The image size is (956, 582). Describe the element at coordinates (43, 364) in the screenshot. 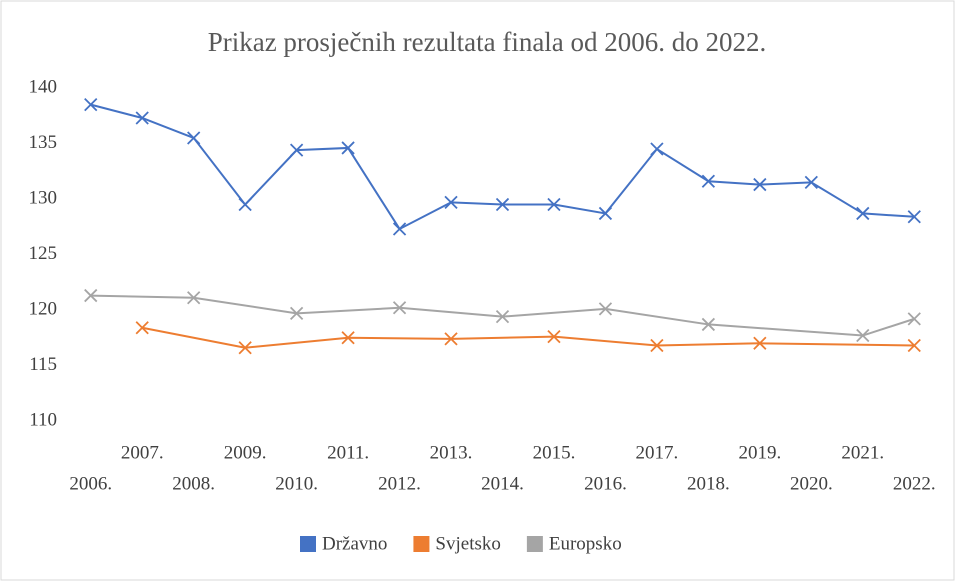

I see `y-tick-label: 115` at that location.